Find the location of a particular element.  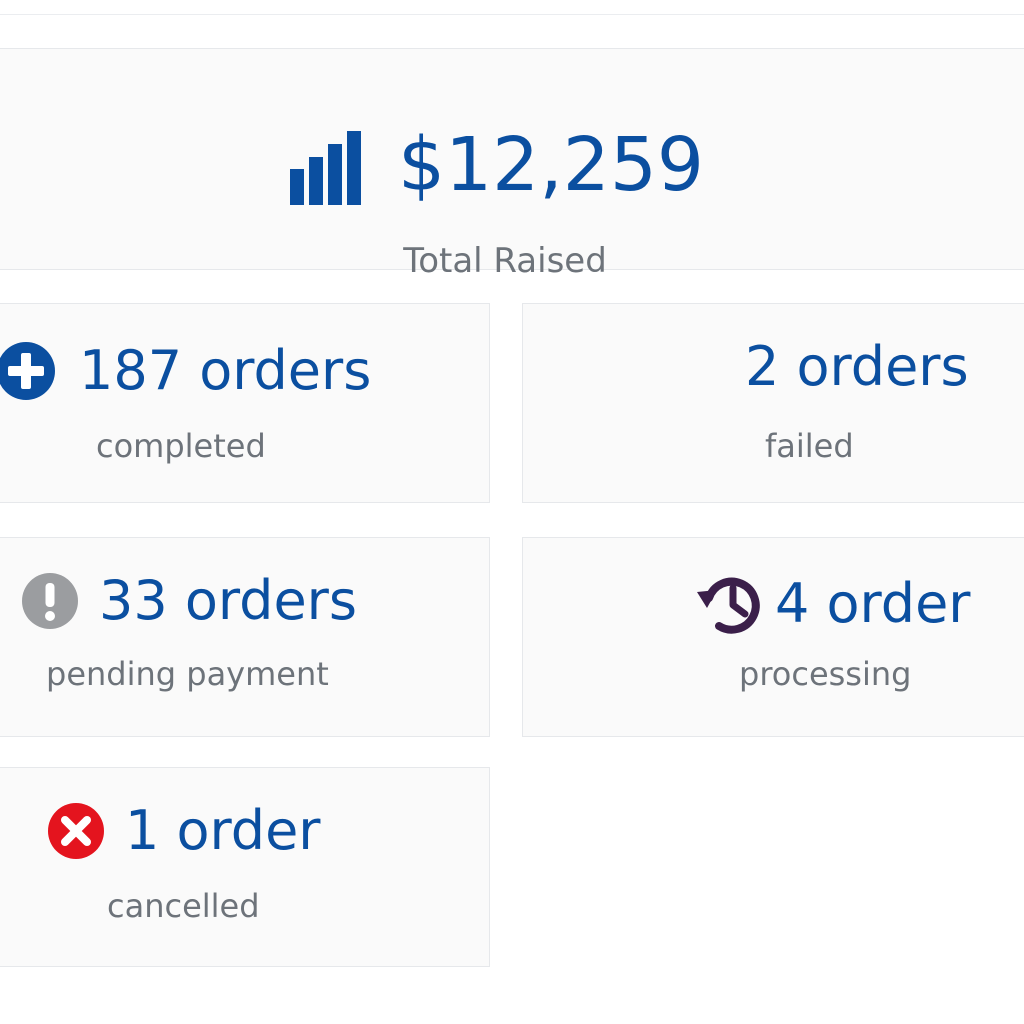

stat-value-row: 33 orders is located at coordinates (189, 601).